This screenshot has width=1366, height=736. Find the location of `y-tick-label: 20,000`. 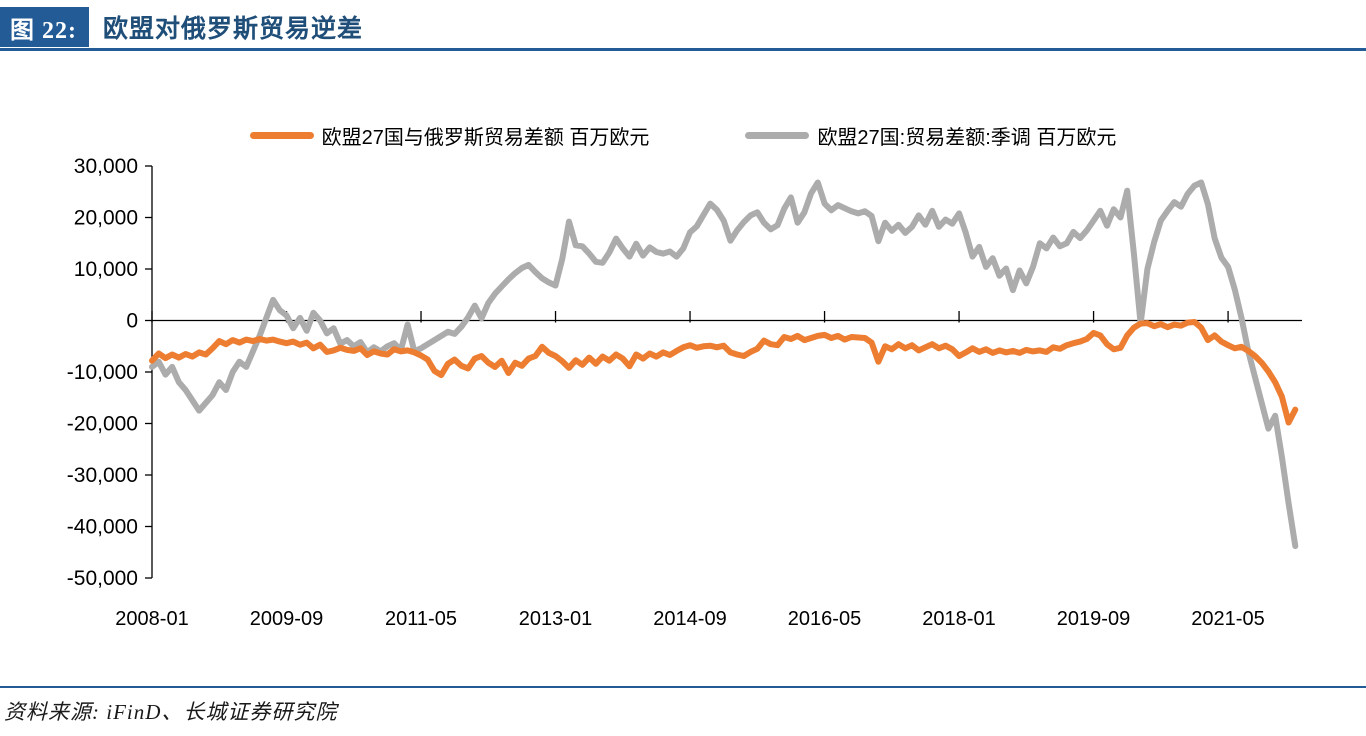

y-tick-label: 20,000 is located at coordinates (106, 218).